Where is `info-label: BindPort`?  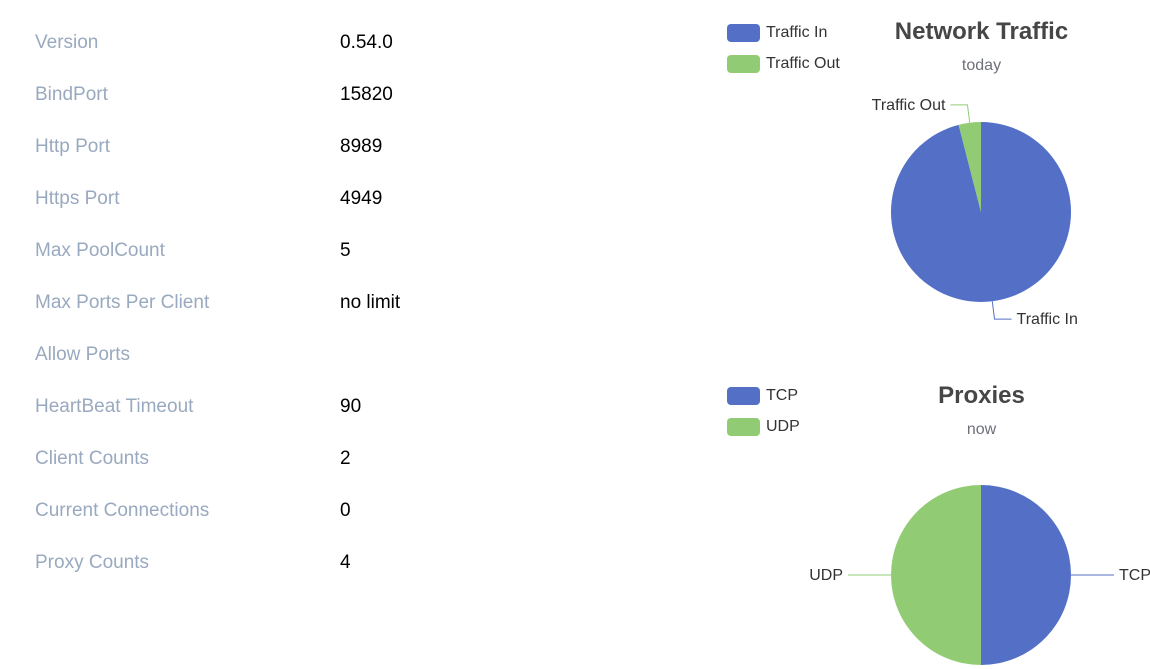 info-label: BindPort is located at coordinates (71, 94).